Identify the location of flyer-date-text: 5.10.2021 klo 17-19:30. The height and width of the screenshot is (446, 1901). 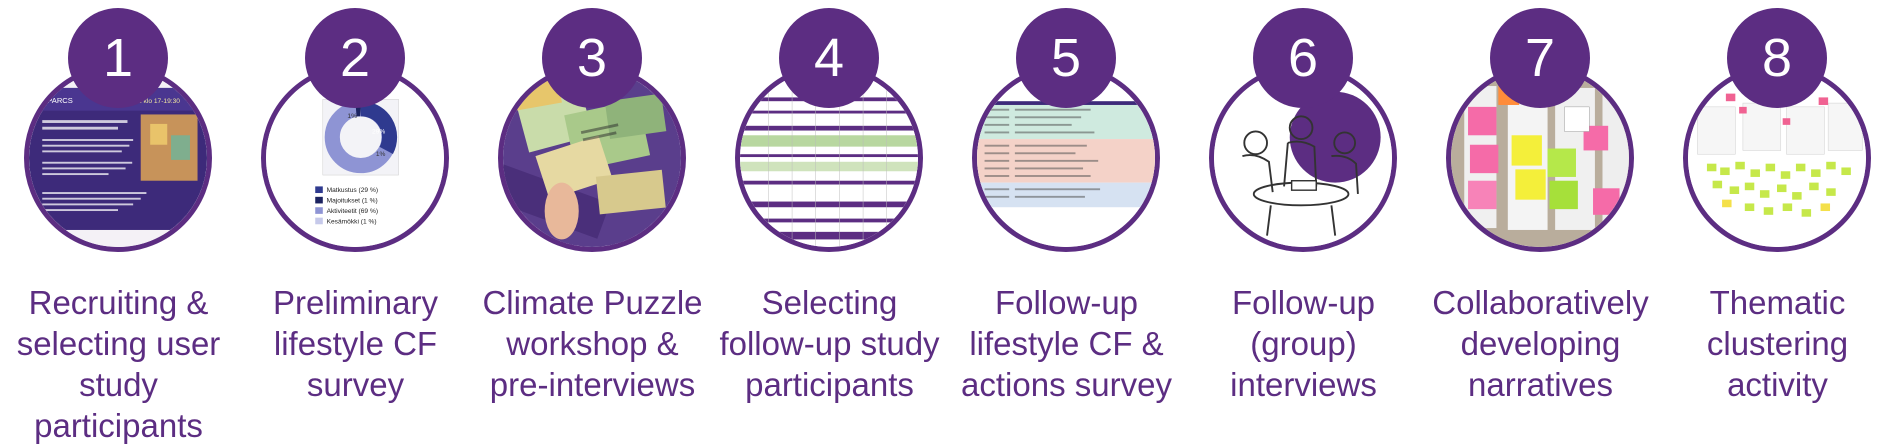
(146, 101).